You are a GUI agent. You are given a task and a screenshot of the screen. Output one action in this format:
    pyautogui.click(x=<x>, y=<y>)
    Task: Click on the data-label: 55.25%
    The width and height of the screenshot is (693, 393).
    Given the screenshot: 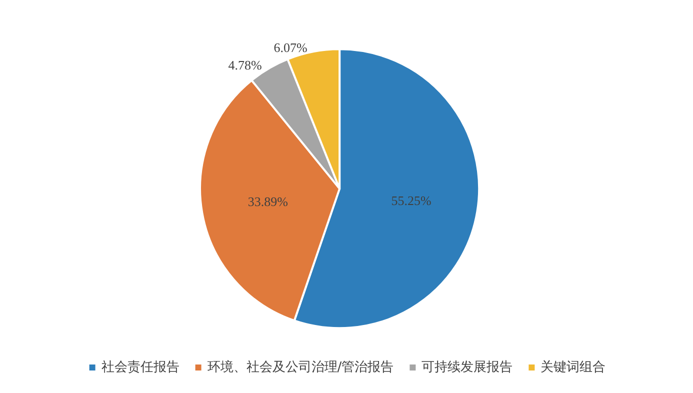 What is the action you would take?
    pyautogui.click(x=411, y=200)
    